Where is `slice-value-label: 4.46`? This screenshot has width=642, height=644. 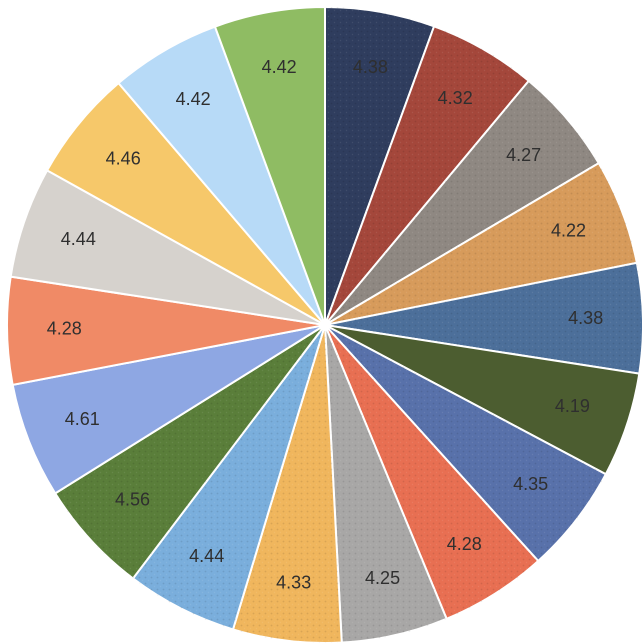
slice-value-label: 4.46 is located at coordinates (123, 159).